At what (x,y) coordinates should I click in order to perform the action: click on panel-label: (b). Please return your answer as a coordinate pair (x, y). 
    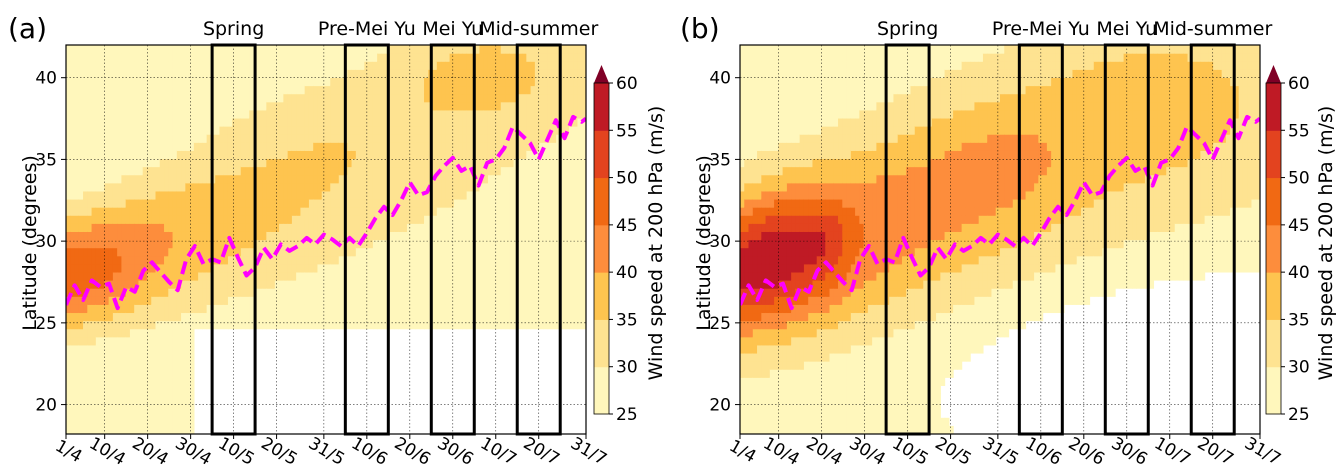
    Looking at the image, I should click on (700, 28).